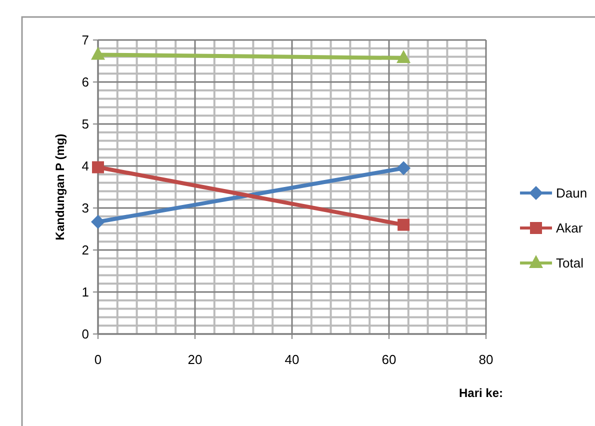 The image size is (595, 426). I want to click on y-tick-label: 7, so click(85, 40).